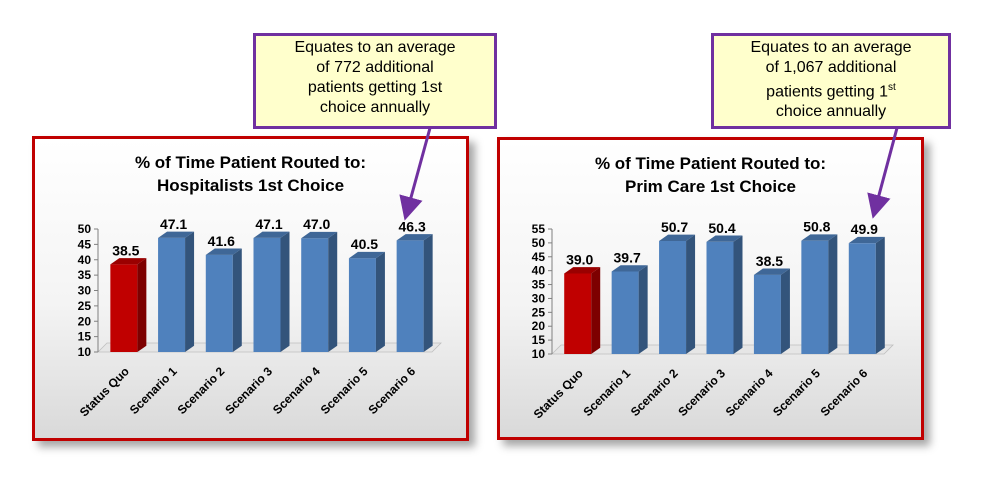 This screenshot has height=479, width=989. Describe the element at coordinates (892, 87) in the screenshot. I see `callout-line-sup: st` at that location.